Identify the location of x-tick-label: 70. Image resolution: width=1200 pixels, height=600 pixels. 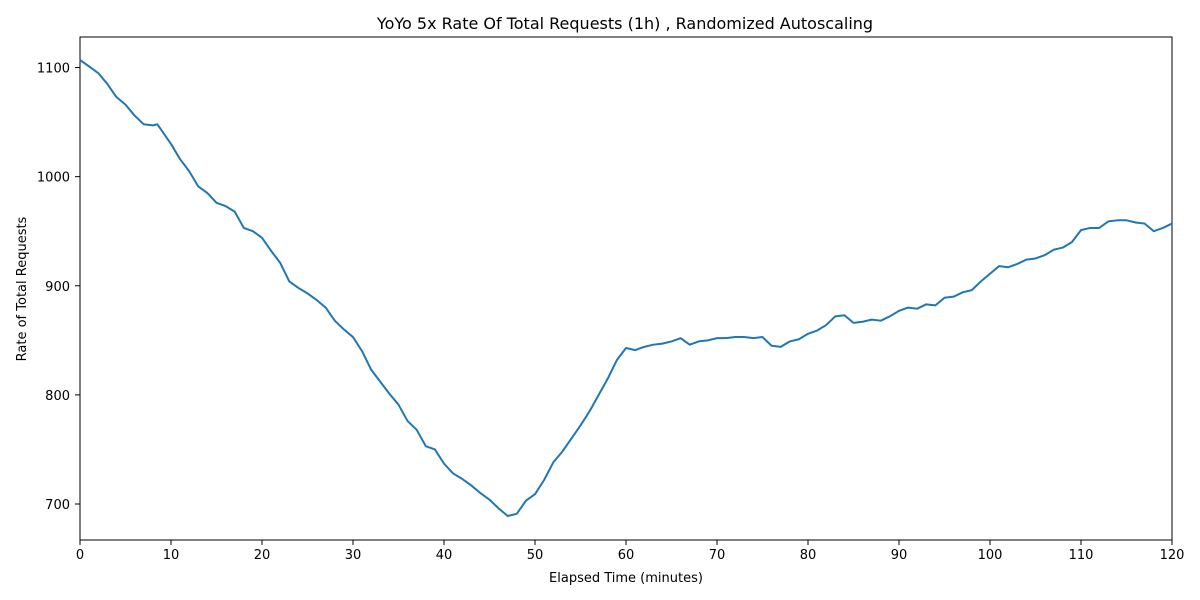
(717, 555).